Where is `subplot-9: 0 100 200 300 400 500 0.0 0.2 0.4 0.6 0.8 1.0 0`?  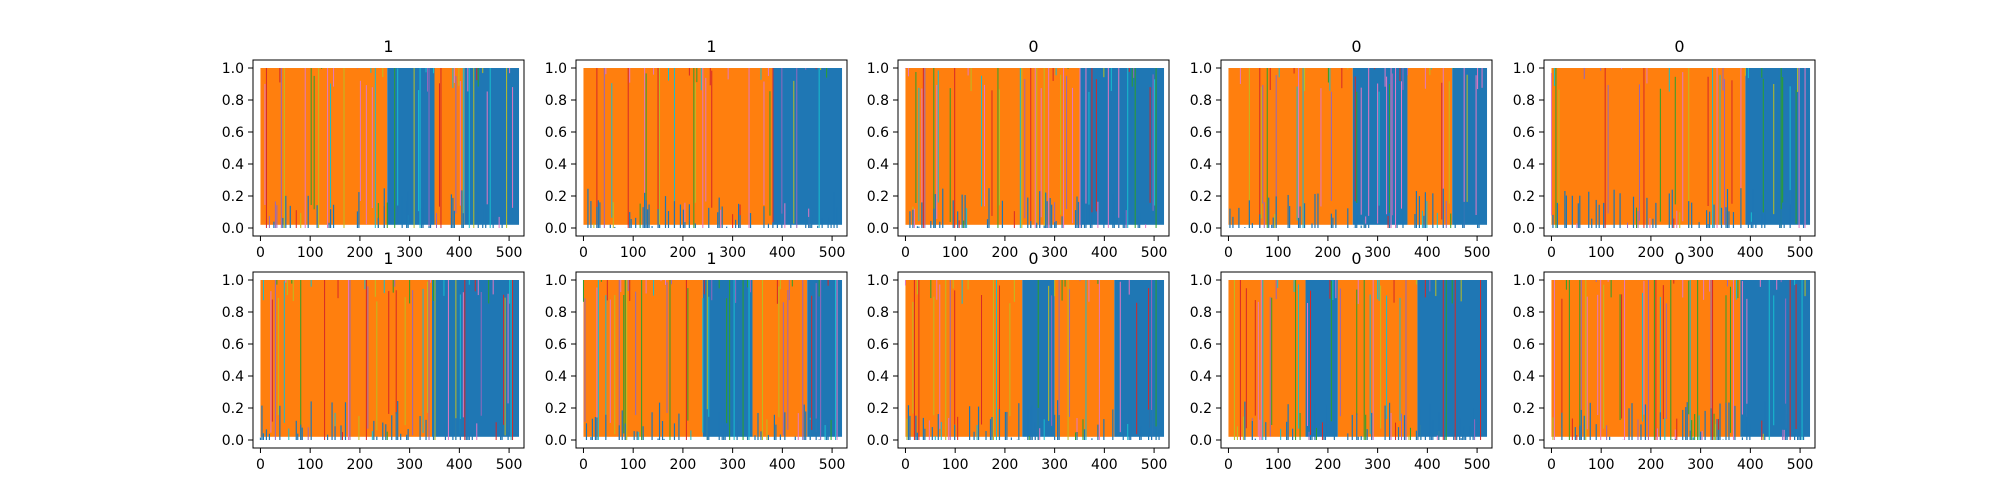
subplot-9: 0 100 200 300 400 500 0.0 0.2 0.4 0.6 0.8 1.0 0 is located at coordinates (1341, 361).